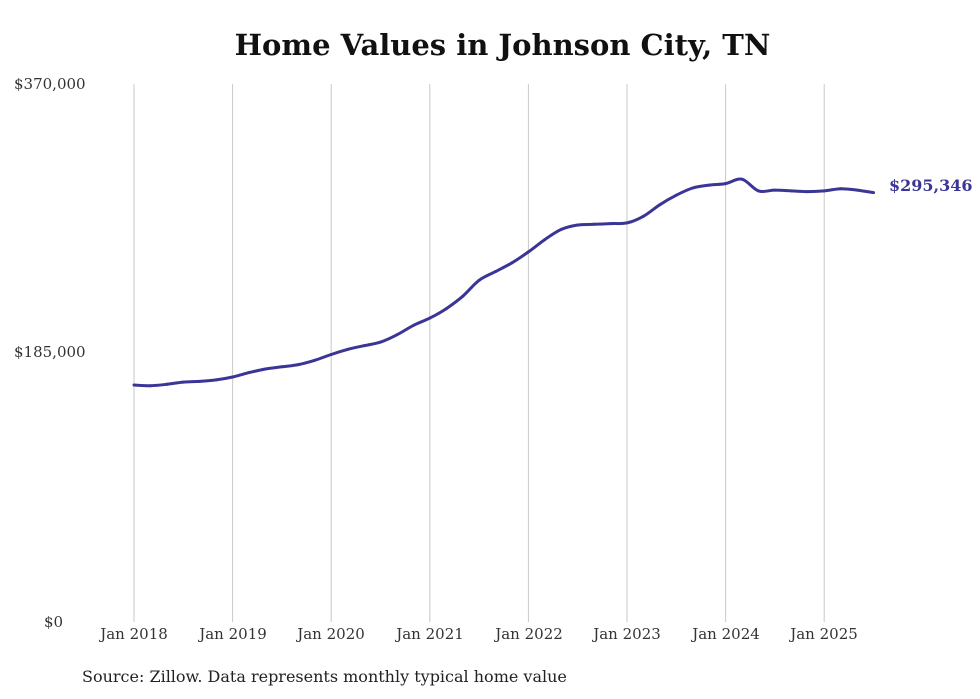 The width and height of the screenshot is (980, 699). What do you see at coordinates (824, 634) in the screenshot?
I see `x-tick-label: Jan 2025` at bounding box center [824, 634].